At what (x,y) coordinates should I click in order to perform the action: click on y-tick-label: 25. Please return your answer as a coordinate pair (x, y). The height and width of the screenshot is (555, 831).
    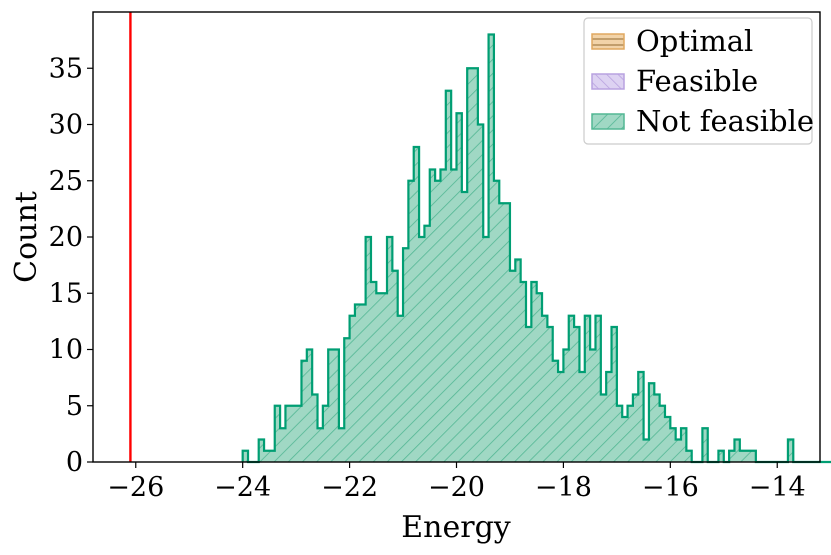
    Looking at the image, I should click on (66, 181).